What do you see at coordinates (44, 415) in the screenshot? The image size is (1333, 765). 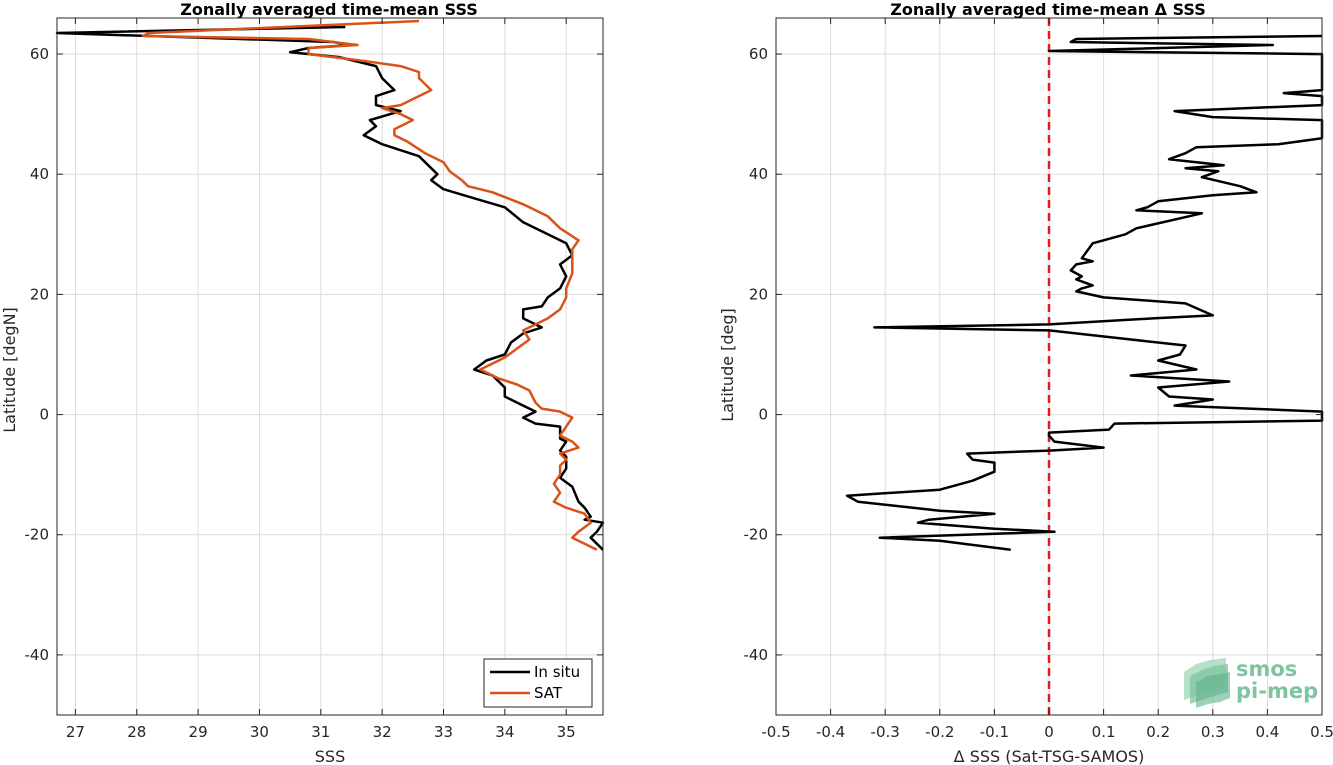 I see `left-y-tick-label: 0` at bounding box center [44, 415].